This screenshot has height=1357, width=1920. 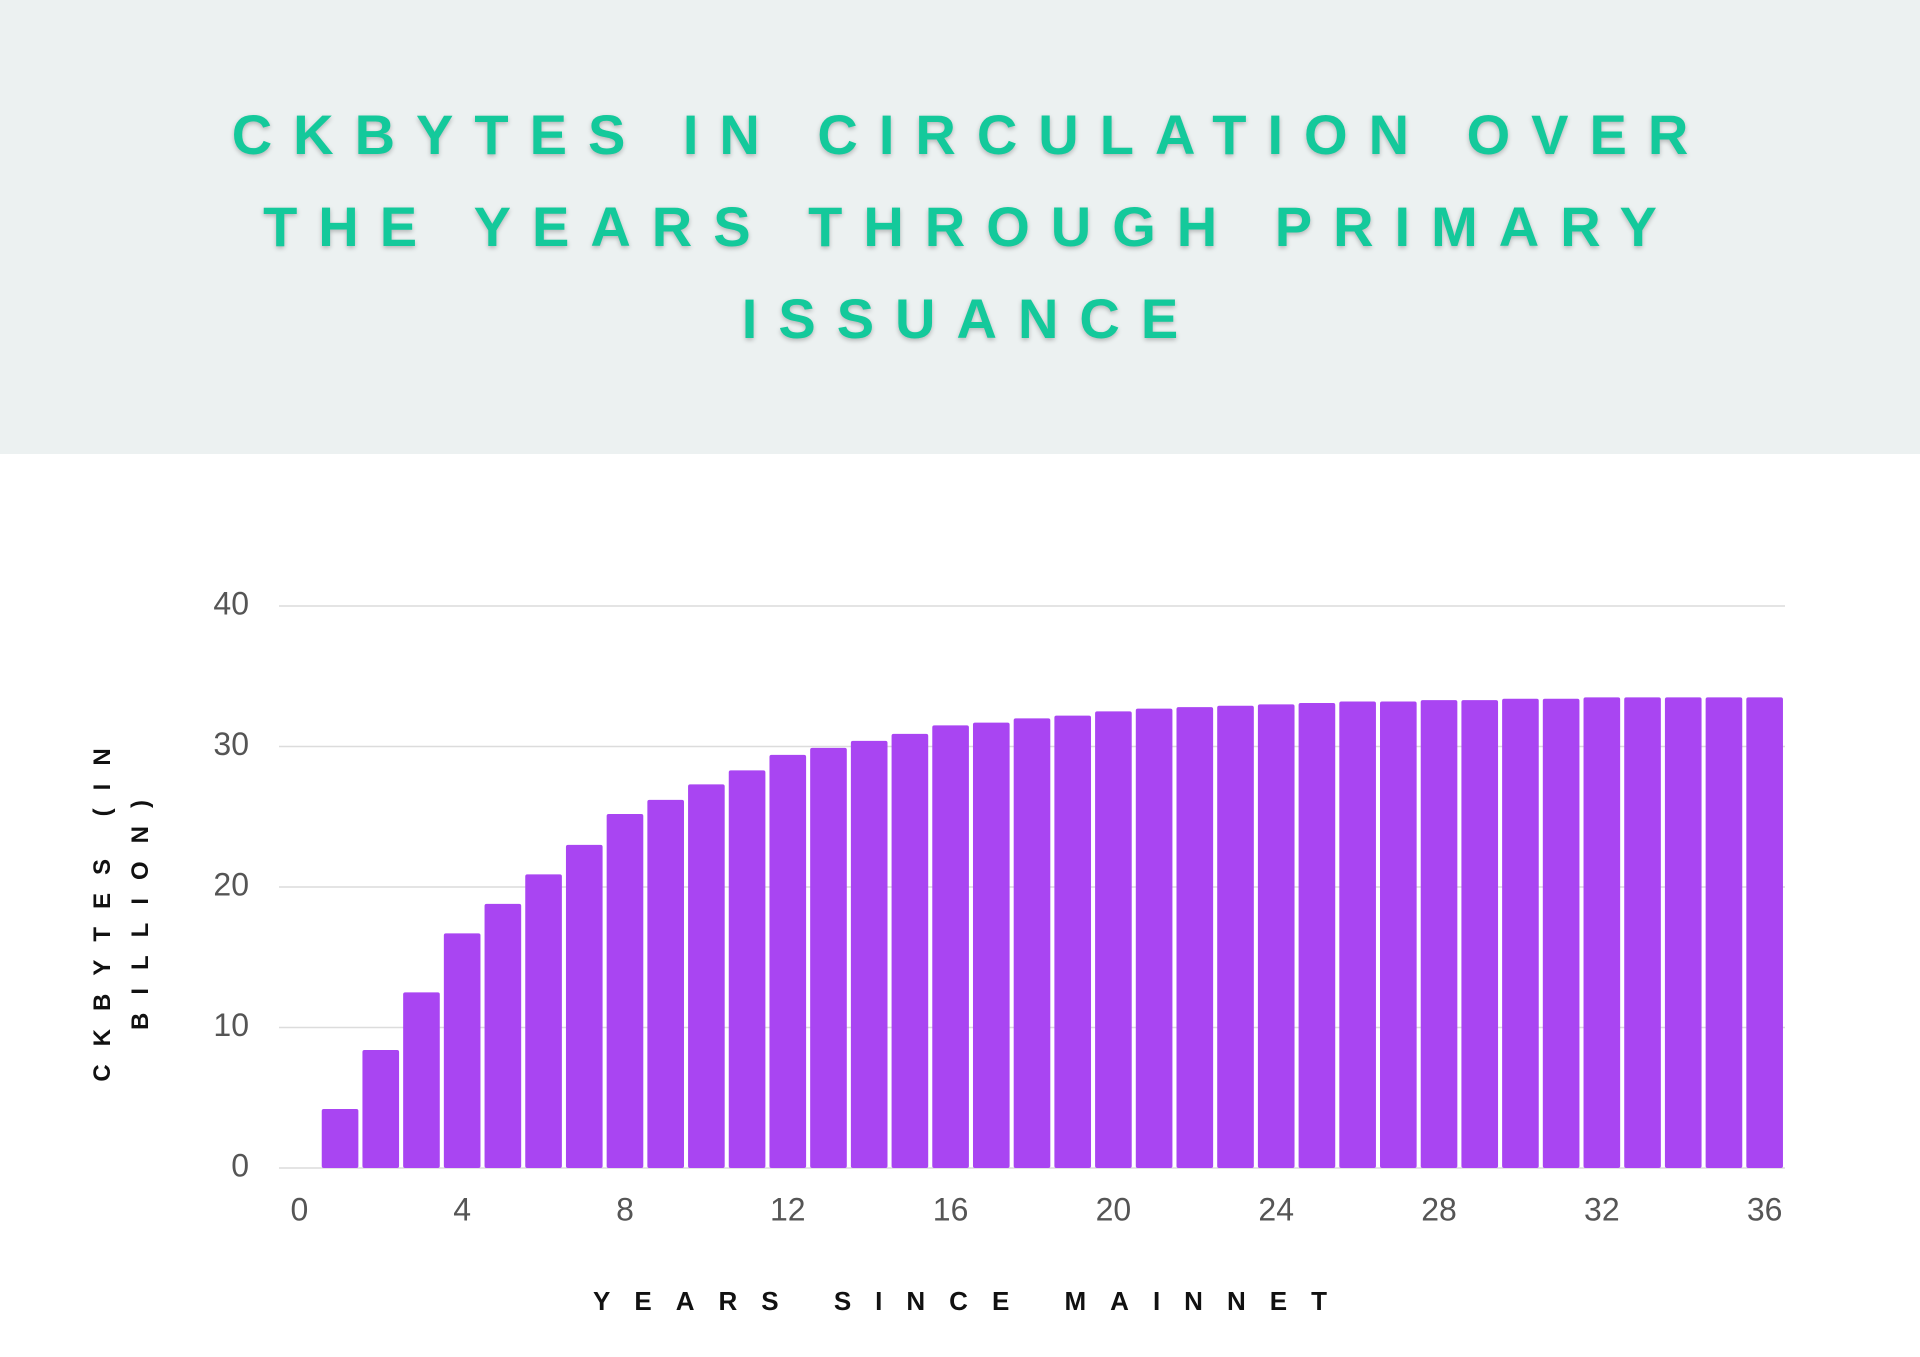 What do you see at coordinates (1114, 1209) in the screenshot?
I see `x-tick-label: 20` at bounding box center [1114, 1209].